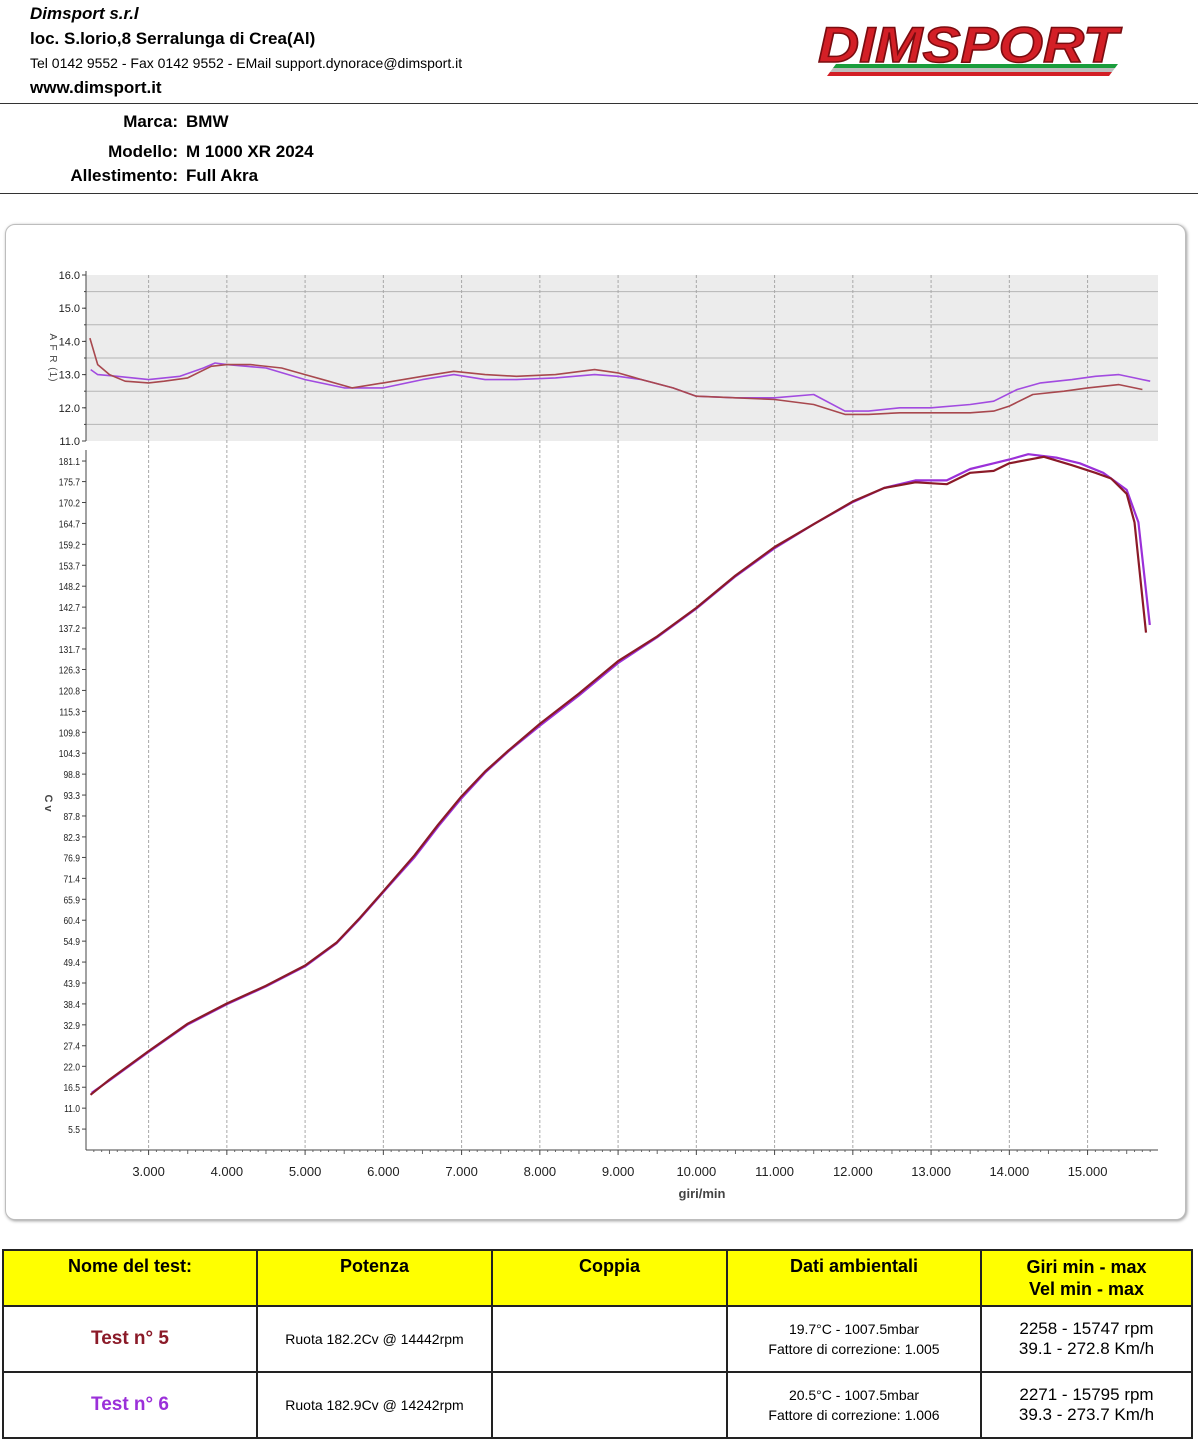 Image resolution: width=1198 pixels, height=1440 pixels. Describe the element at coordinates (609, 1278) in the screenshot. I see `header-torque: Coppia` at that location.